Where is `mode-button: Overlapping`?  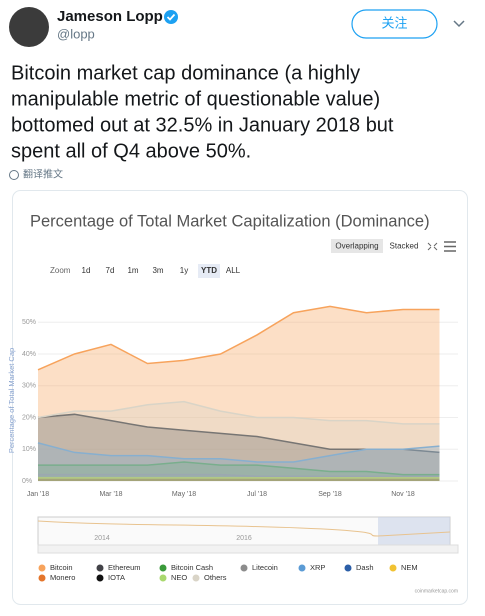
mode-button: Overlapping is located at coordinates (356, 246).